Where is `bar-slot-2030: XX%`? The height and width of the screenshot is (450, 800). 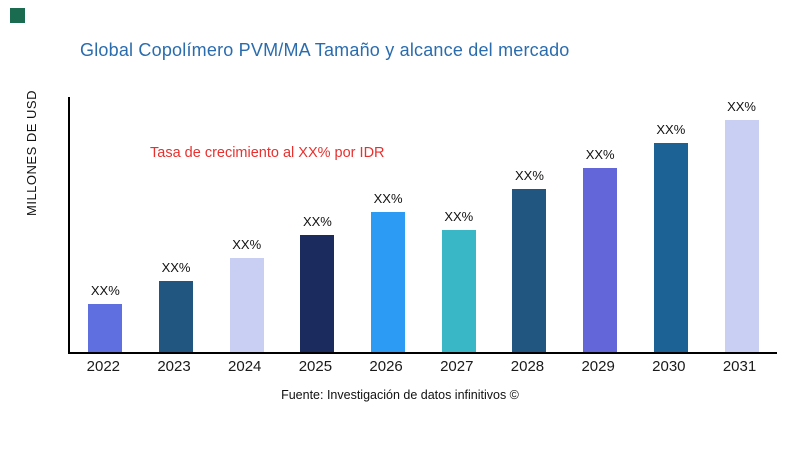 bar-slot-2030: XX% is located at coordinates (671, 224).